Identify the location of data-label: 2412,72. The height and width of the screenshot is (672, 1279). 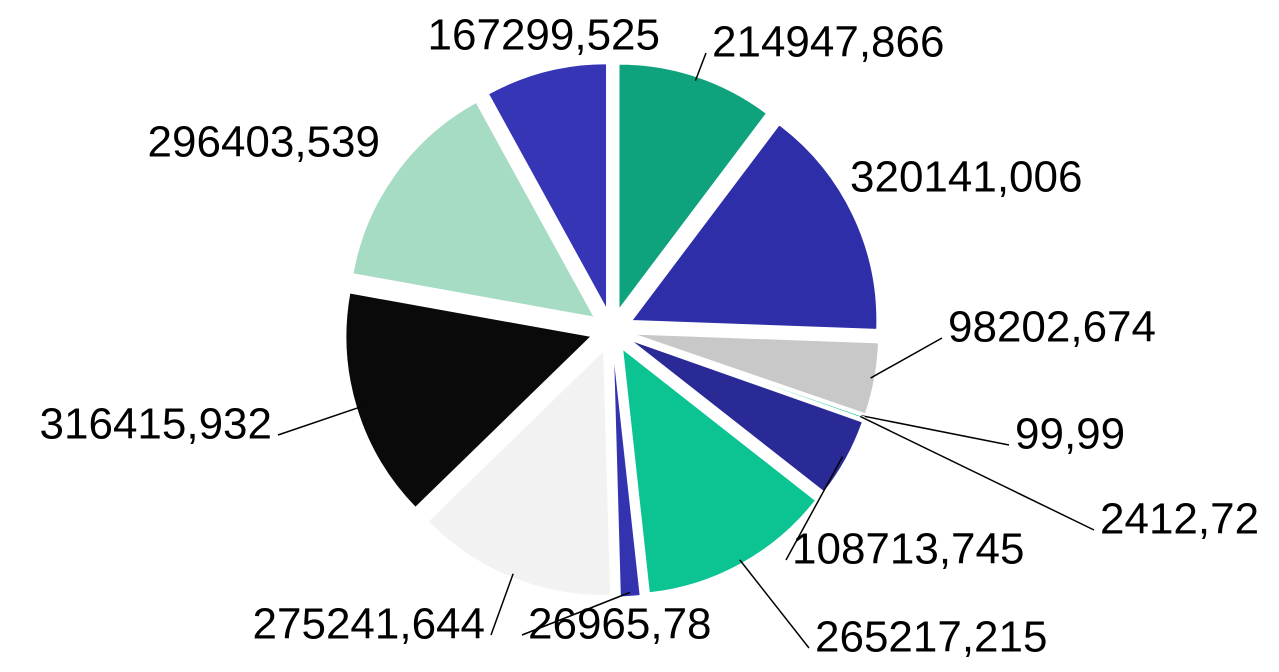
(1179, 519).